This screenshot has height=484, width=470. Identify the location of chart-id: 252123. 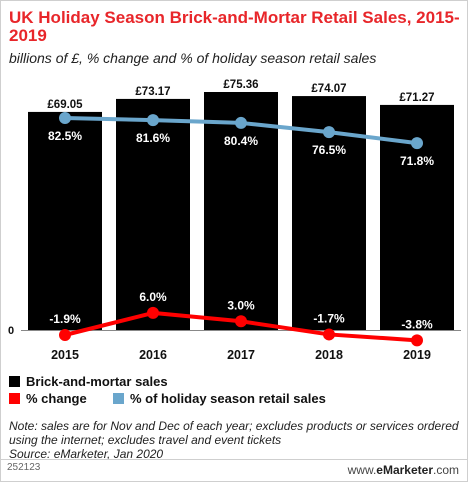
(24, 467).